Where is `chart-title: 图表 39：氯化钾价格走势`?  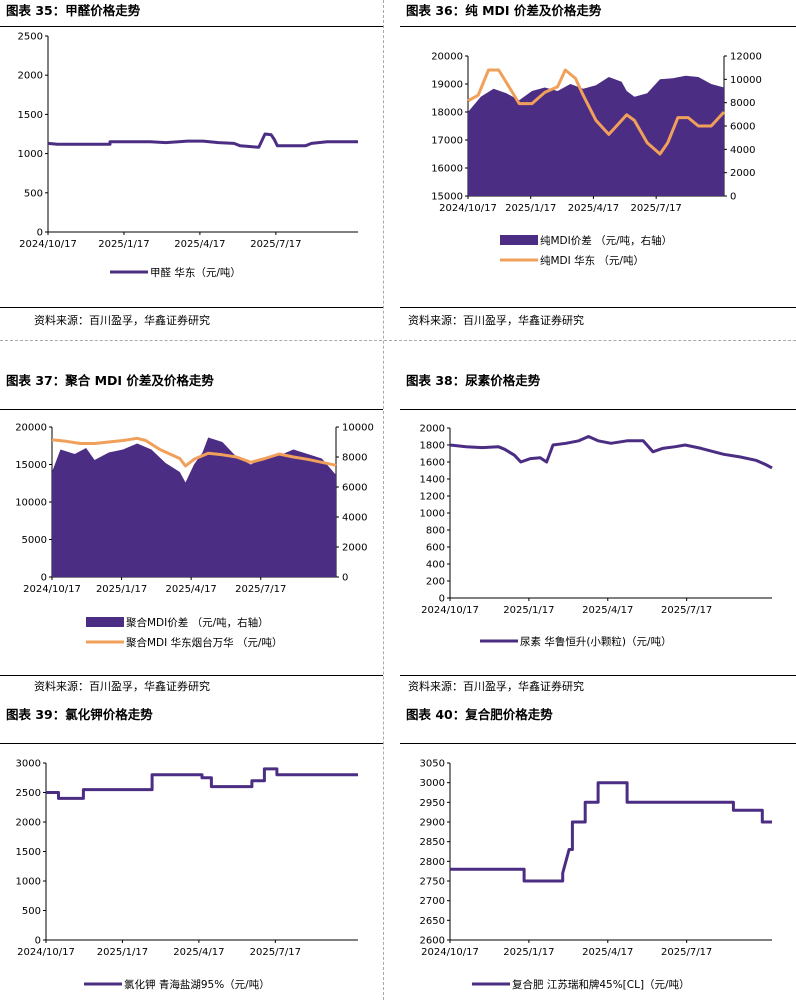 chart-title: 图表 39：氯化钾价格走势 is located at coordinates (79, 714).